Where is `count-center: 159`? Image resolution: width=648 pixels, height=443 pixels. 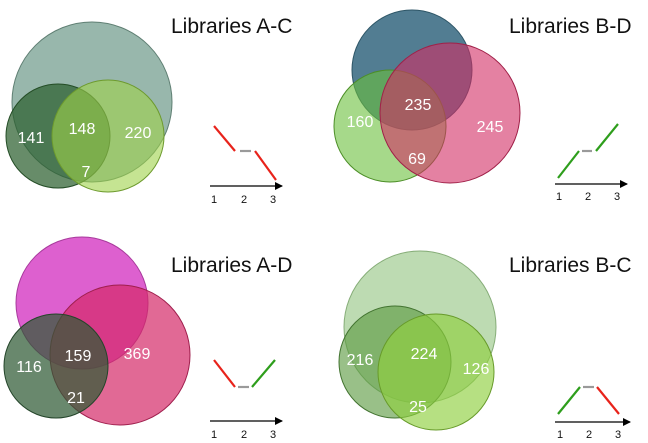
count-center: 159 is located at coordinates (78, 356).